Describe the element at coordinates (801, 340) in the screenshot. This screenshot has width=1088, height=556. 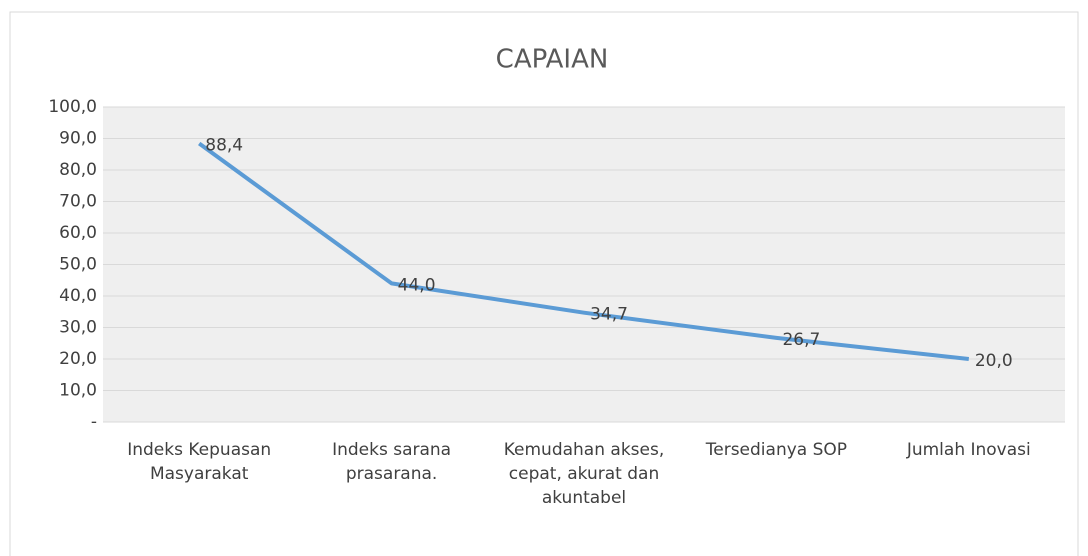
I see `data-label: 26,7` at that location.